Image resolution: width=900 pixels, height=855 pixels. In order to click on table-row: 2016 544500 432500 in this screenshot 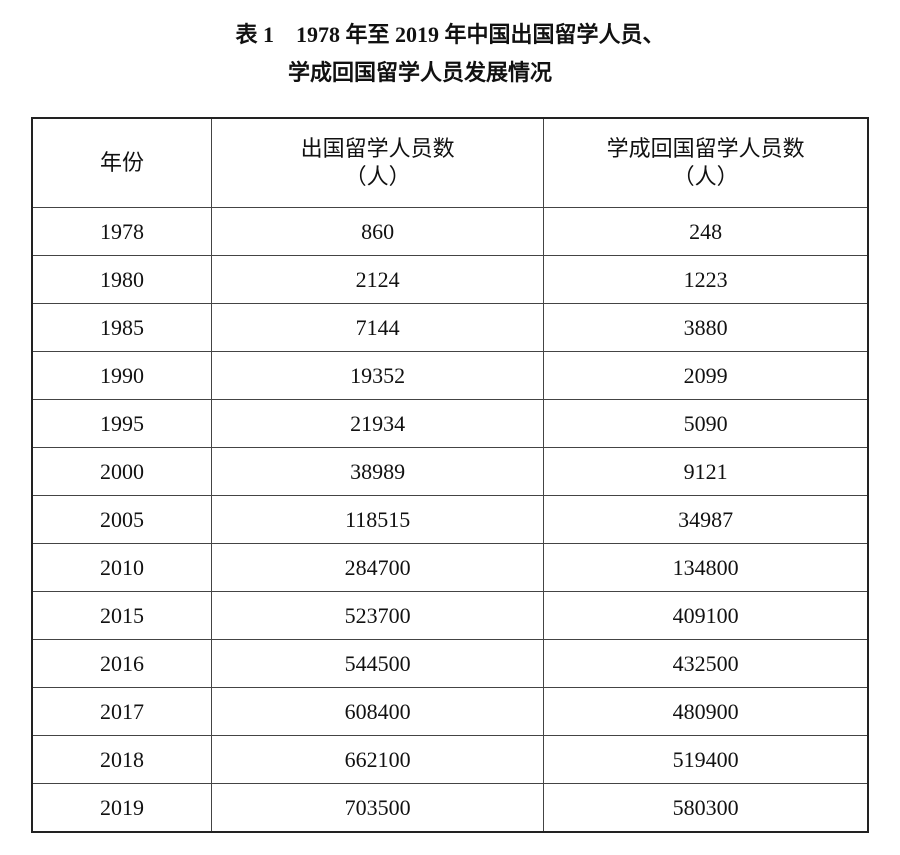, I will do `click(450, 663)`.